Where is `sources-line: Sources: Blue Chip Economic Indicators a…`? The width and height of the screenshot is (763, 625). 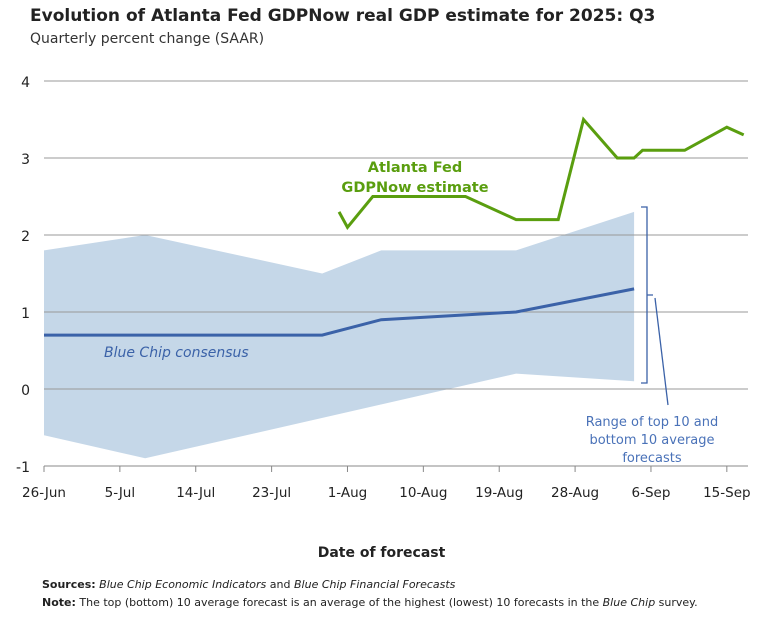 sources-line: Sources: Blue Chip Economic Indicators a… is located at coordinates (248, 584).